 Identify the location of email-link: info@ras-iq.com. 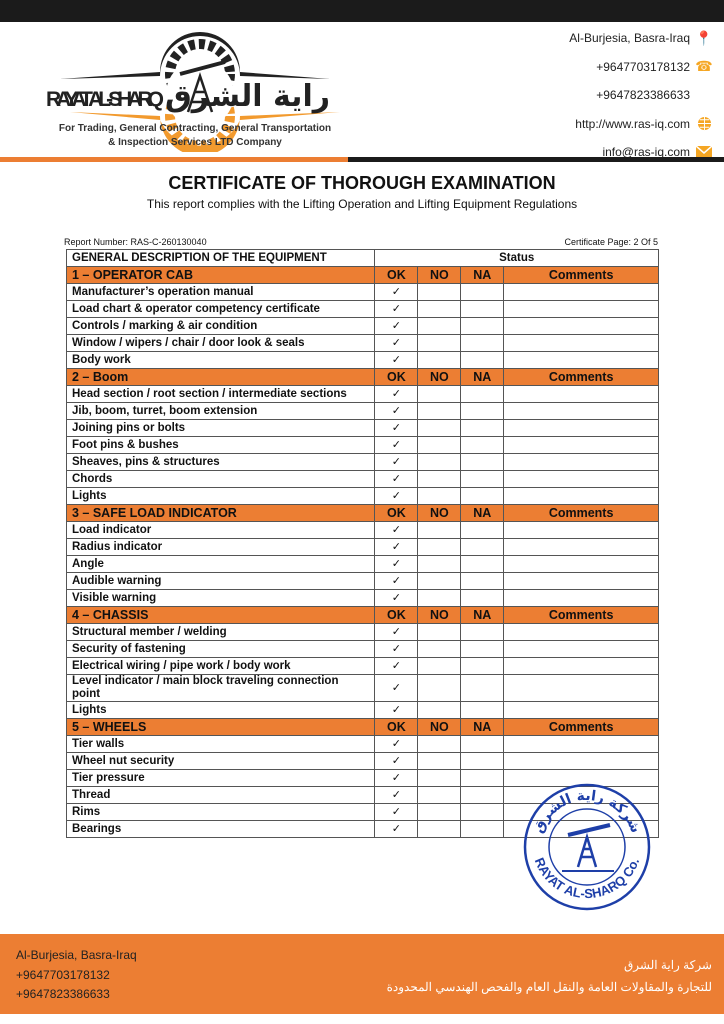
(646, 152).